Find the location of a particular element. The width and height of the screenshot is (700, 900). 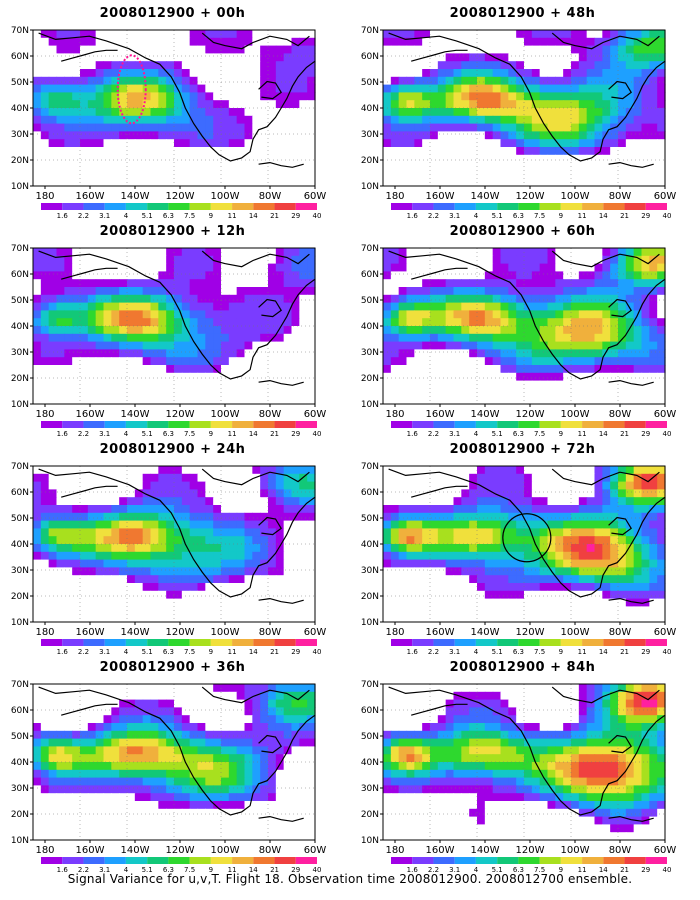

panel-title: 2008012900 + 12h is located at coordinates (172, 231).